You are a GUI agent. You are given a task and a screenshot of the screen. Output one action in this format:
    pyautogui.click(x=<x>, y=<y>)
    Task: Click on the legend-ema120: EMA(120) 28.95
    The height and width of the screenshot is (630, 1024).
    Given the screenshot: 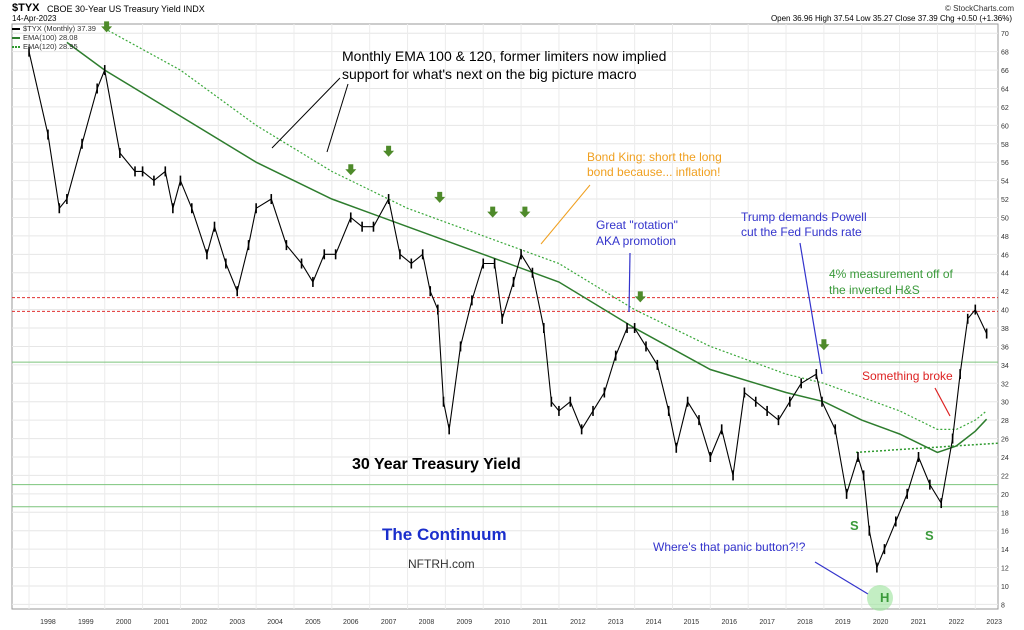 What is the action you would take?
    pyautogui.click(x=54, y=46)
    